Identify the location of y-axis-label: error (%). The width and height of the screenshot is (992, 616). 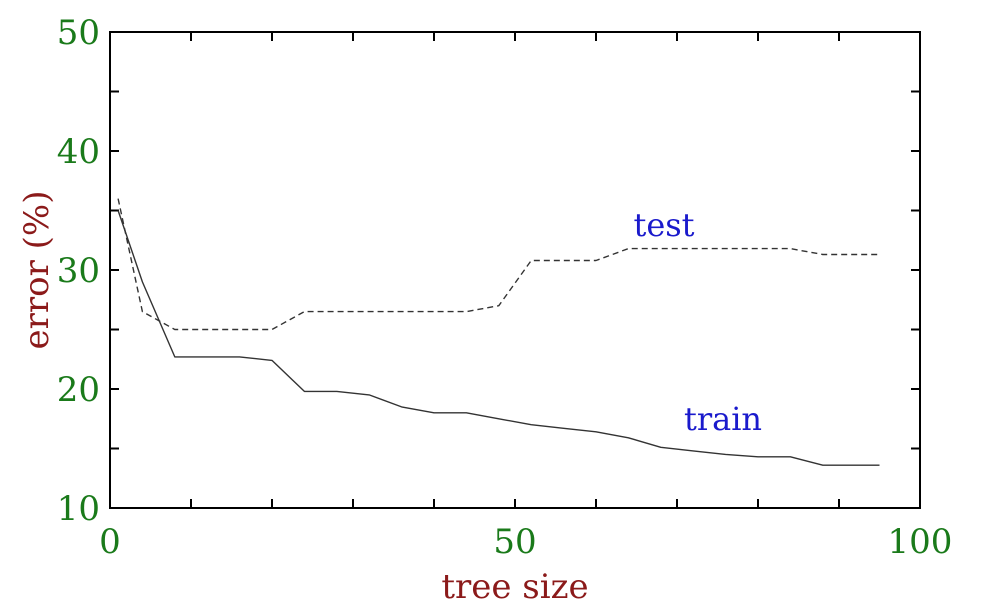
(37, 270).